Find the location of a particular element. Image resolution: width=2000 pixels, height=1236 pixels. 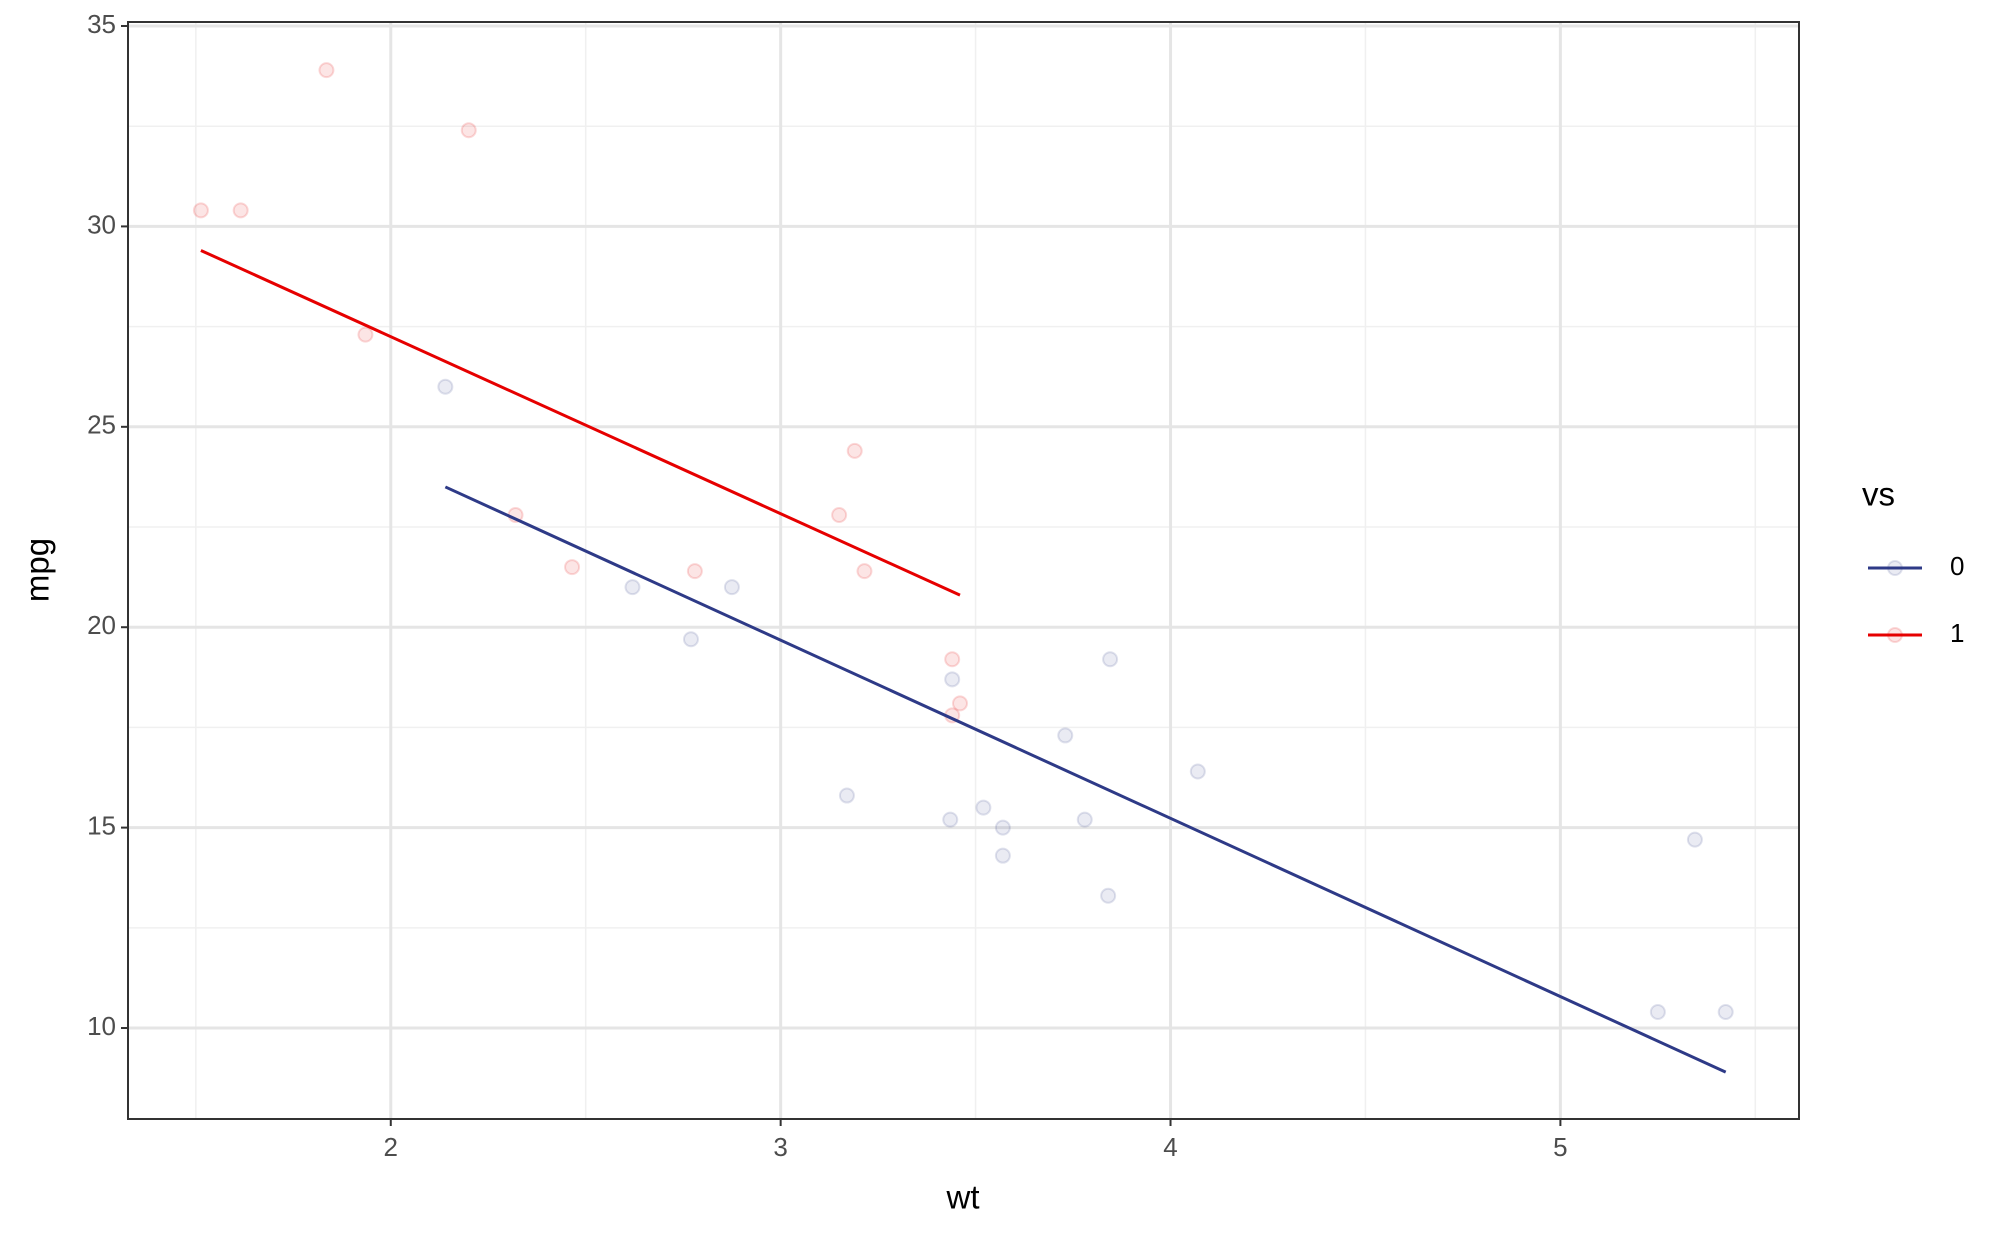

y-tick-label: 25 is located at coordinates (101, 425).